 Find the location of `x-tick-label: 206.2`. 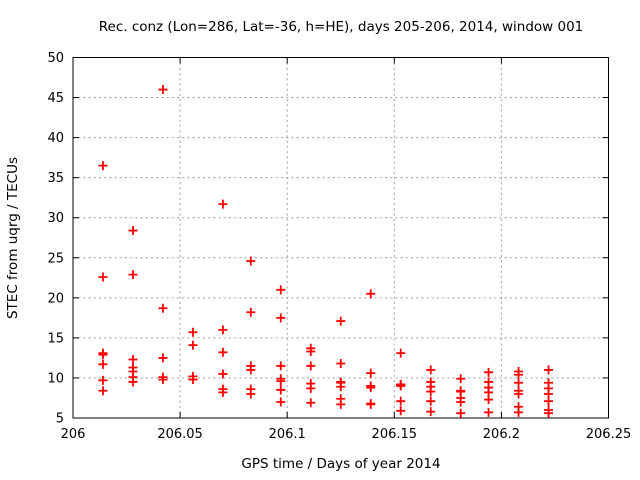

x-tick-label: 206.2 is located at coordinates (501, 434).